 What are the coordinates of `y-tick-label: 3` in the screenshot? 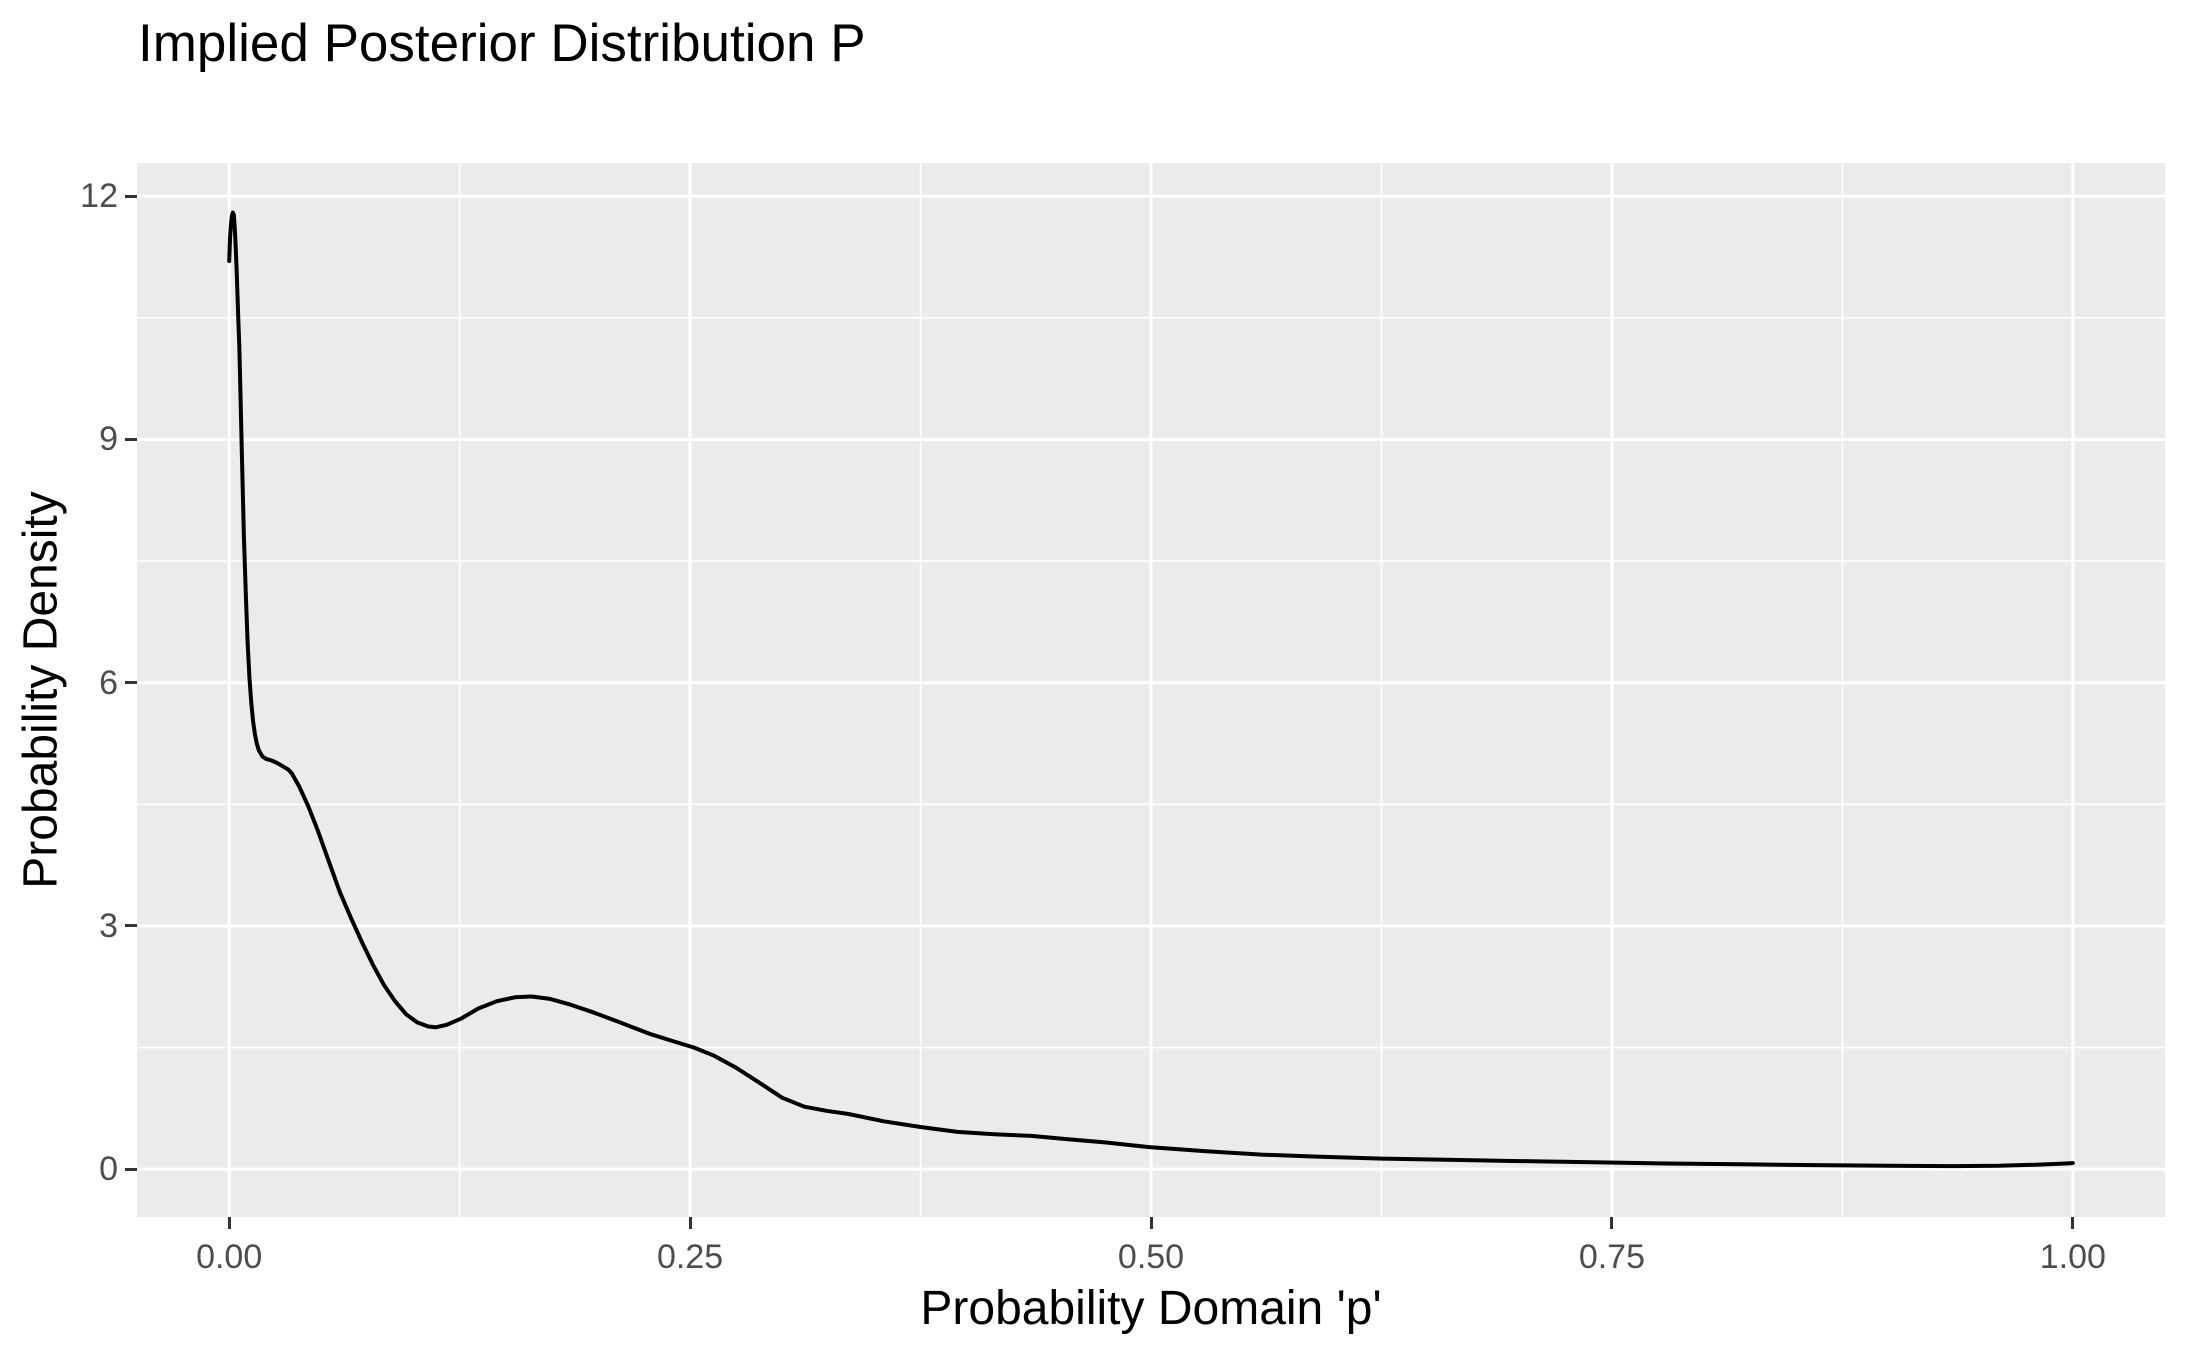 It's located at (108, 925).